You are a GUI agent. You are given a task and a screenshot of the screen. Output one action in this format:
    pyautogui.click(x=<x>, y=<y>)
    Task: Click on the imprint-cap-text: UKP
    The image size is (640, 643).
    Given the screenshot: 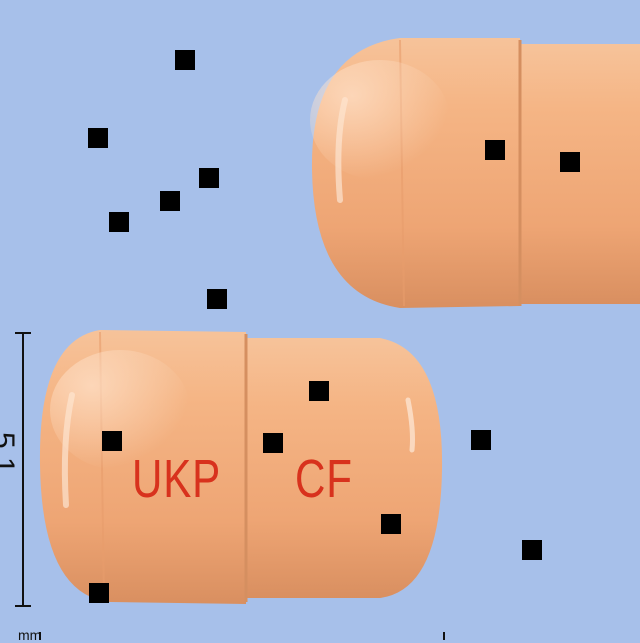 What is the action you would take?
    pyautogui.click(x=176, y=479)
    